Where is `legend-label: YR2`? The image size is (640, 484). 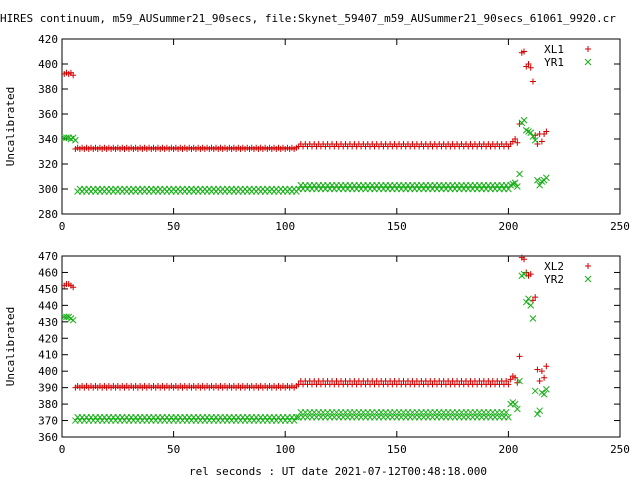
legend-label: YR2 is located at coordinates (554, 279).